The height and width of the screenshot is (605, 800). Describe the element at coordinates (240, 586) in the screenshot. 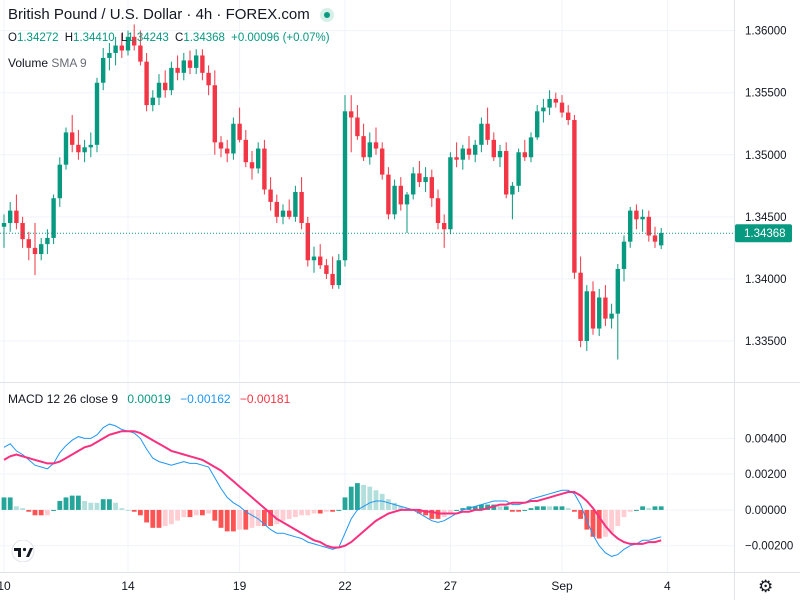

I see `time-tick-label: 19` at that location.